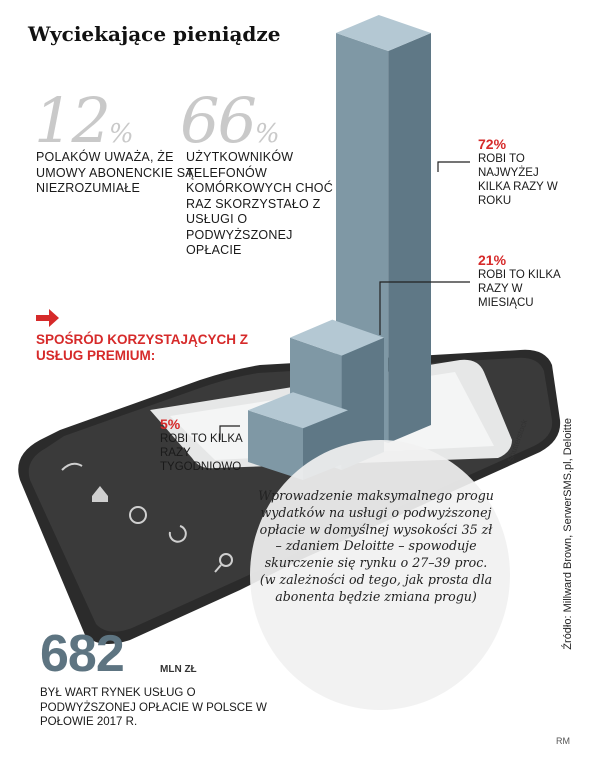 This screenshot has height=760, width=595. I want to click on bar-value-label: 72%, so click(492, 144).